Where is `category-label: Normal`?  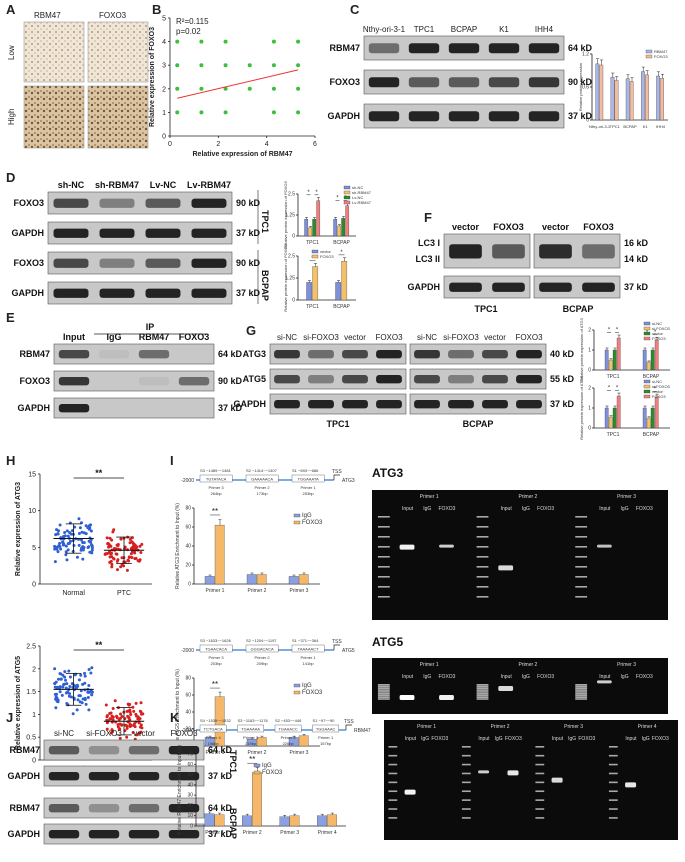
category-label: Normal is located at coordinates (73, 593).